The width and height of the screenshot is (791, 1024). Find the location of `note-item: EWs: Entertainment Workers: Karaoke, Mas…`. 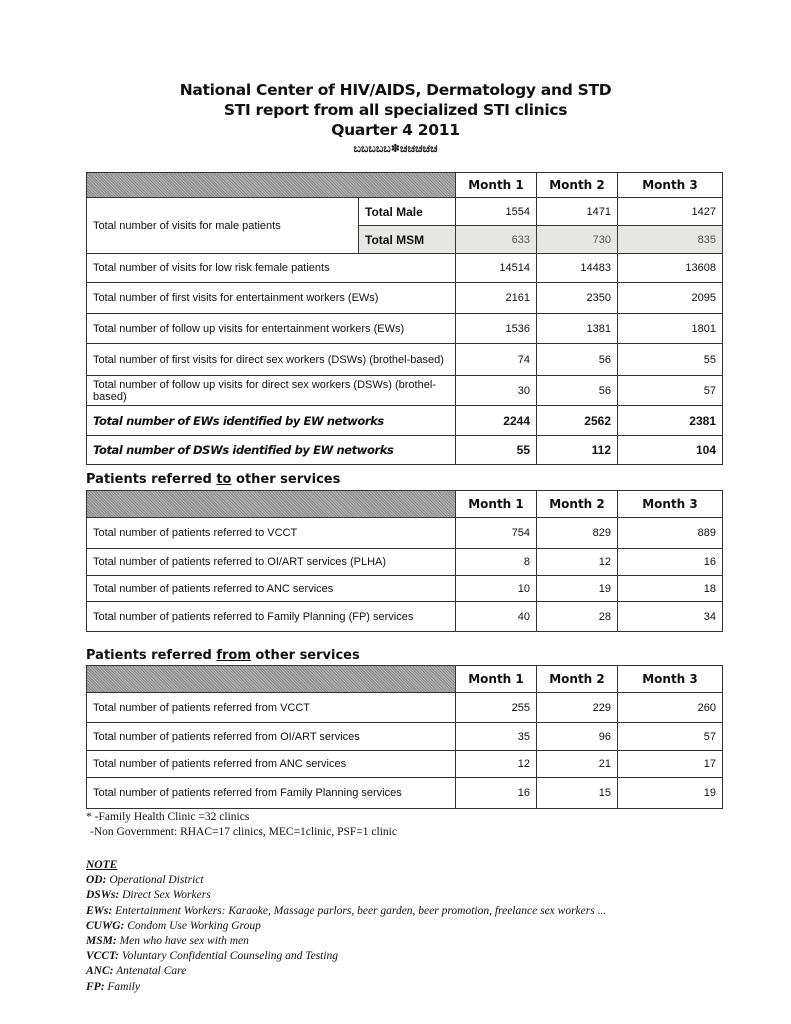

note-item: EWs: Entertainment Workers: Karaoke, Mas… is located at coordinates (346, 910).